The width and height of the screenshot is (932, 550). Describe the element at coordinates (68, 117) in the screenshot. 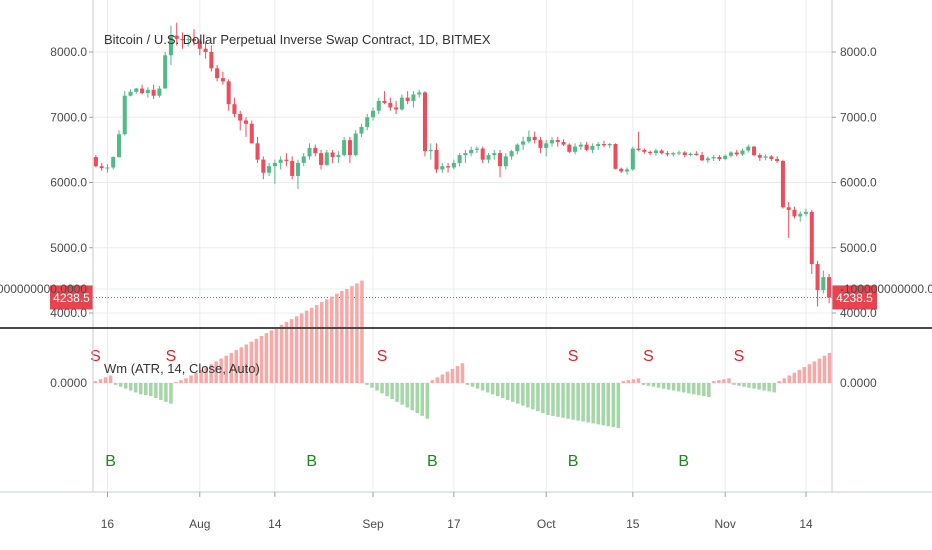

I see `price-tick-left: 7000.0` at that location.